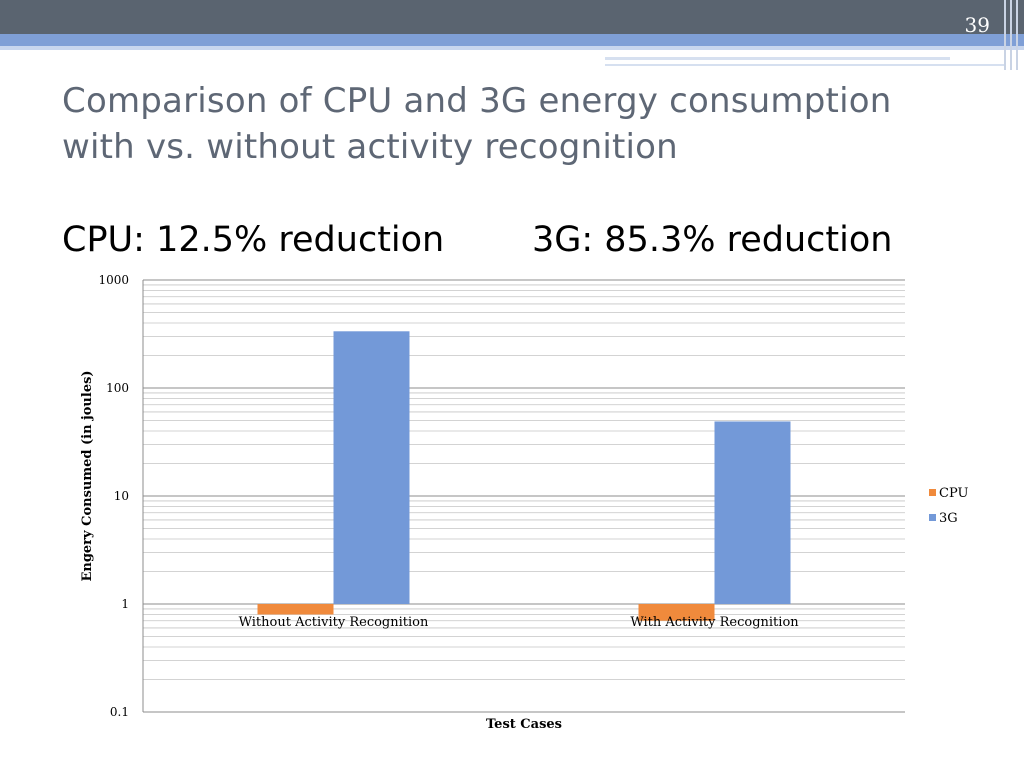 The height and width of the screenshot is (768, 1024). Describe the element at coordinates (512, 48) in the screenshot. I see `header-accent-strip` at that location.